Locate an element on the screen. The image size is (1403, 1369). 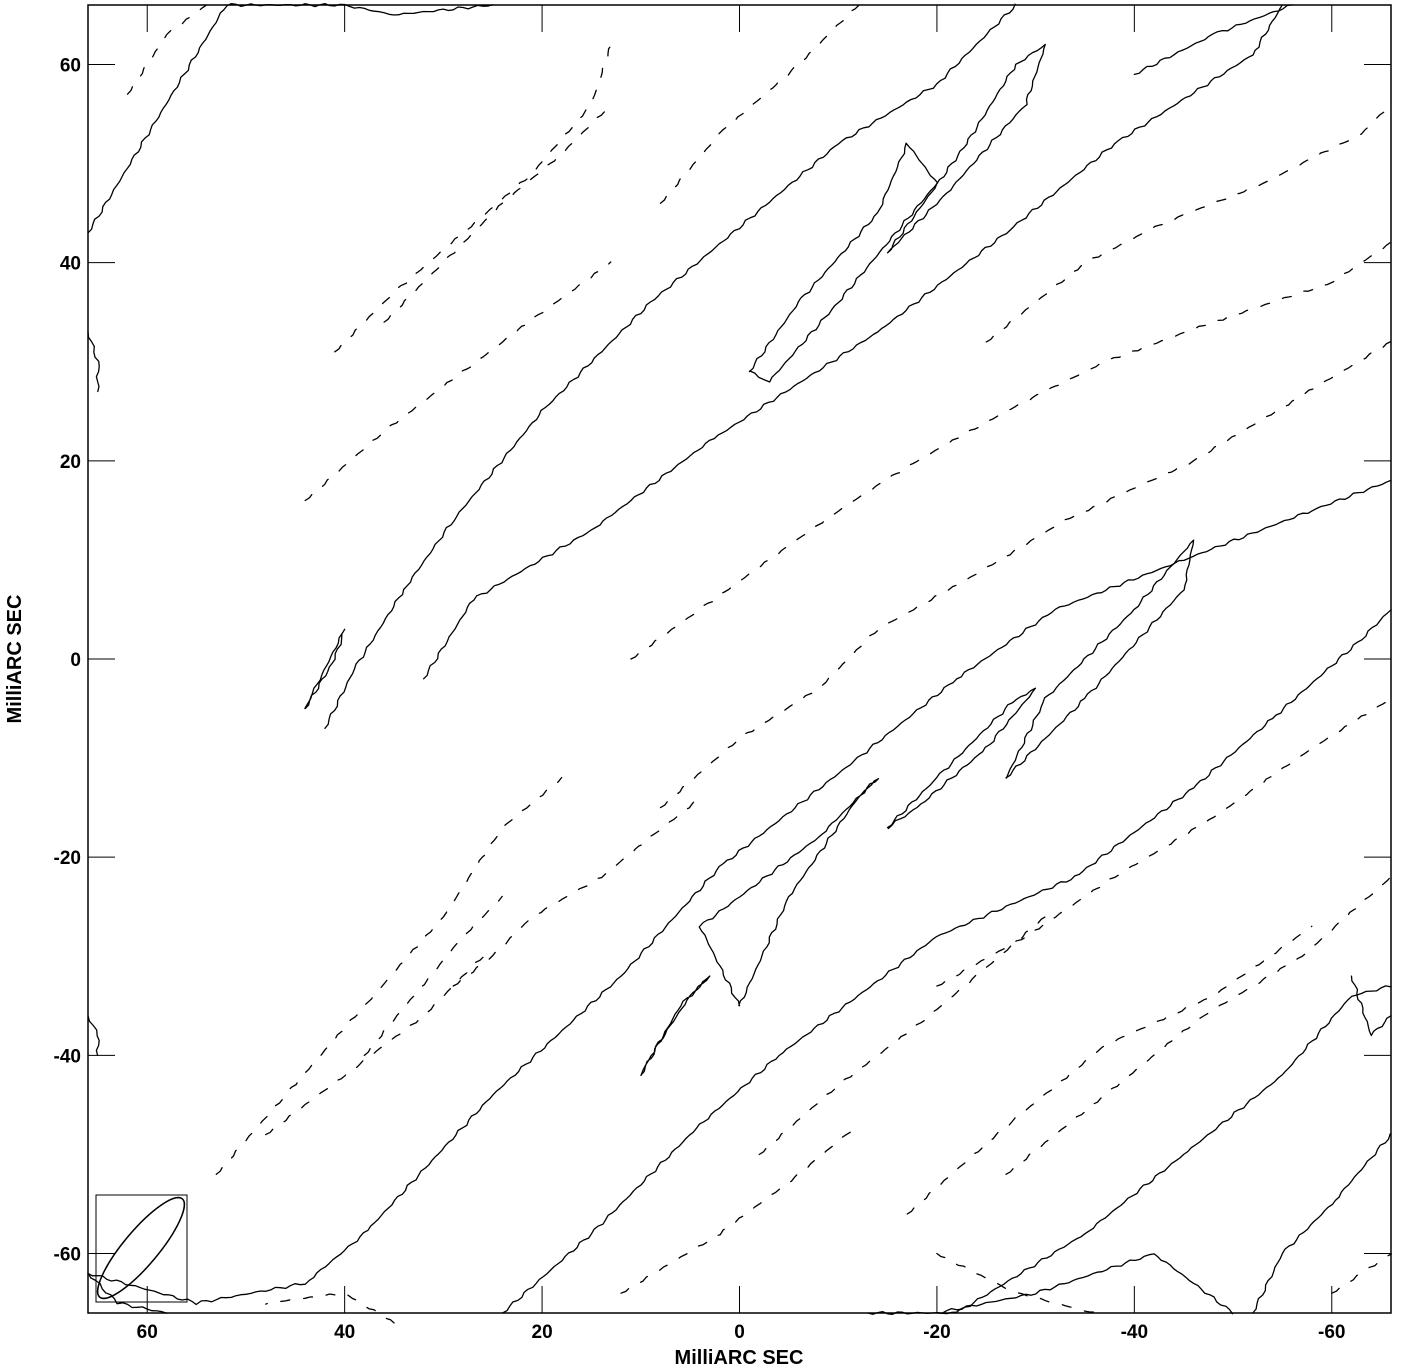
x-tick-label: -60 is located at coordinates (1331, 1332).